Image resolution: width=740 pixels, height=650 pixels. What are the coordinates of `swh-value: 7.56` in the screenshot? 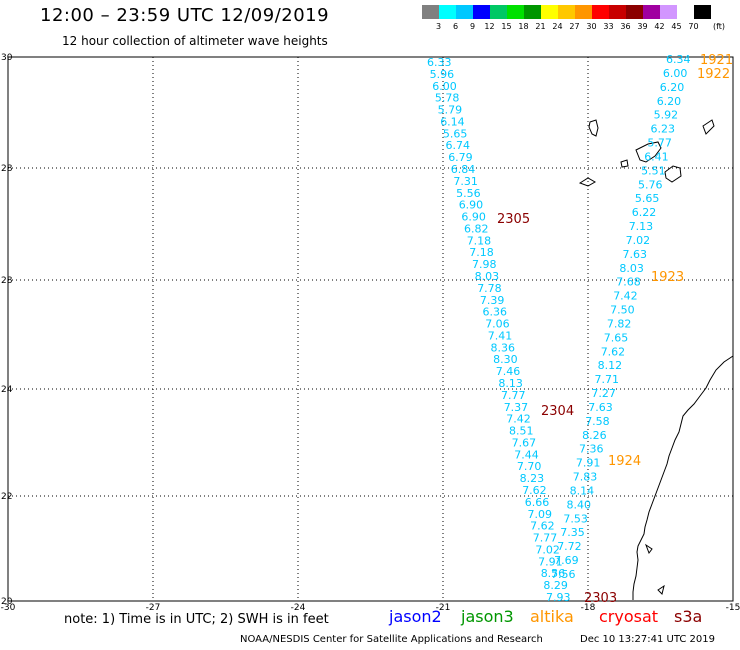 It's located at (563, 574).